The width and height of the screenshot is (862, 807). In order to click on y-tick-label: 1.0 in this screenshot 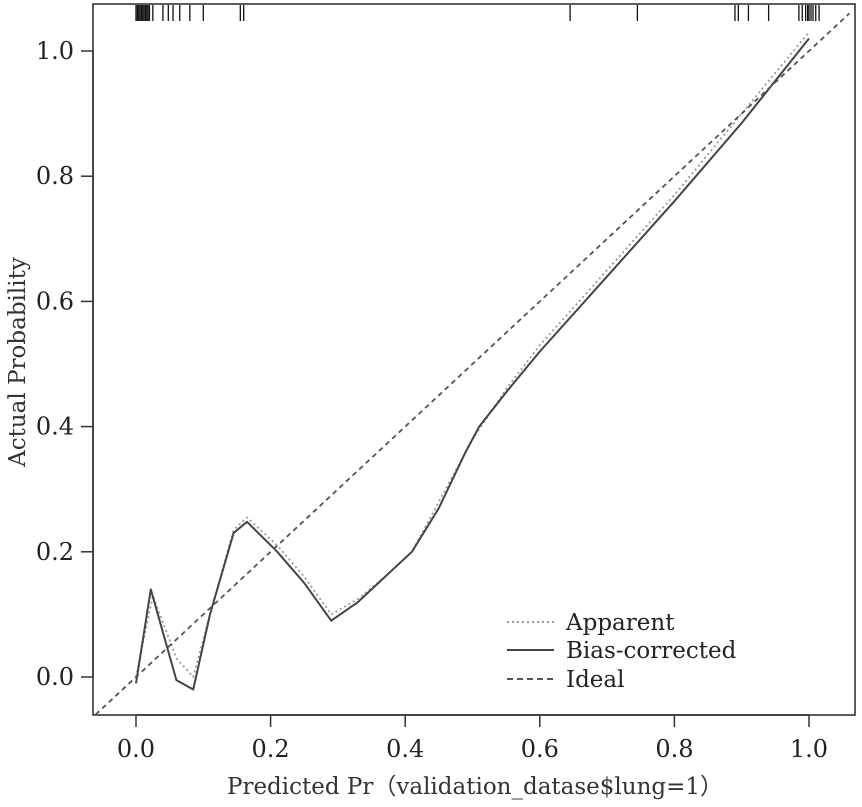, I will do `click(55, 51)`.